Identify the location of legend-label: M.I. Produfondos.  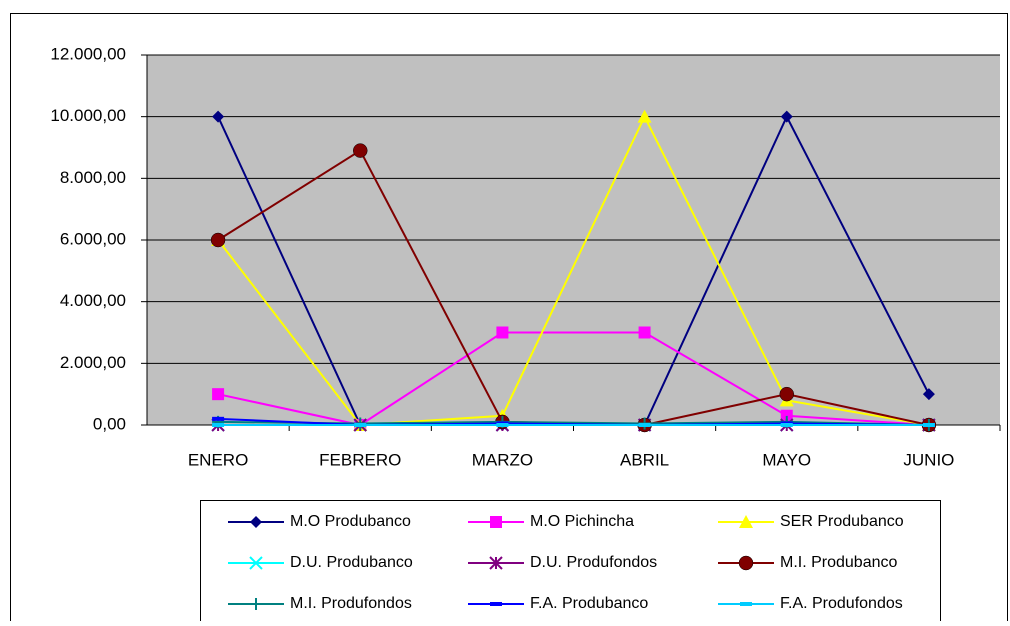
(351, 603).